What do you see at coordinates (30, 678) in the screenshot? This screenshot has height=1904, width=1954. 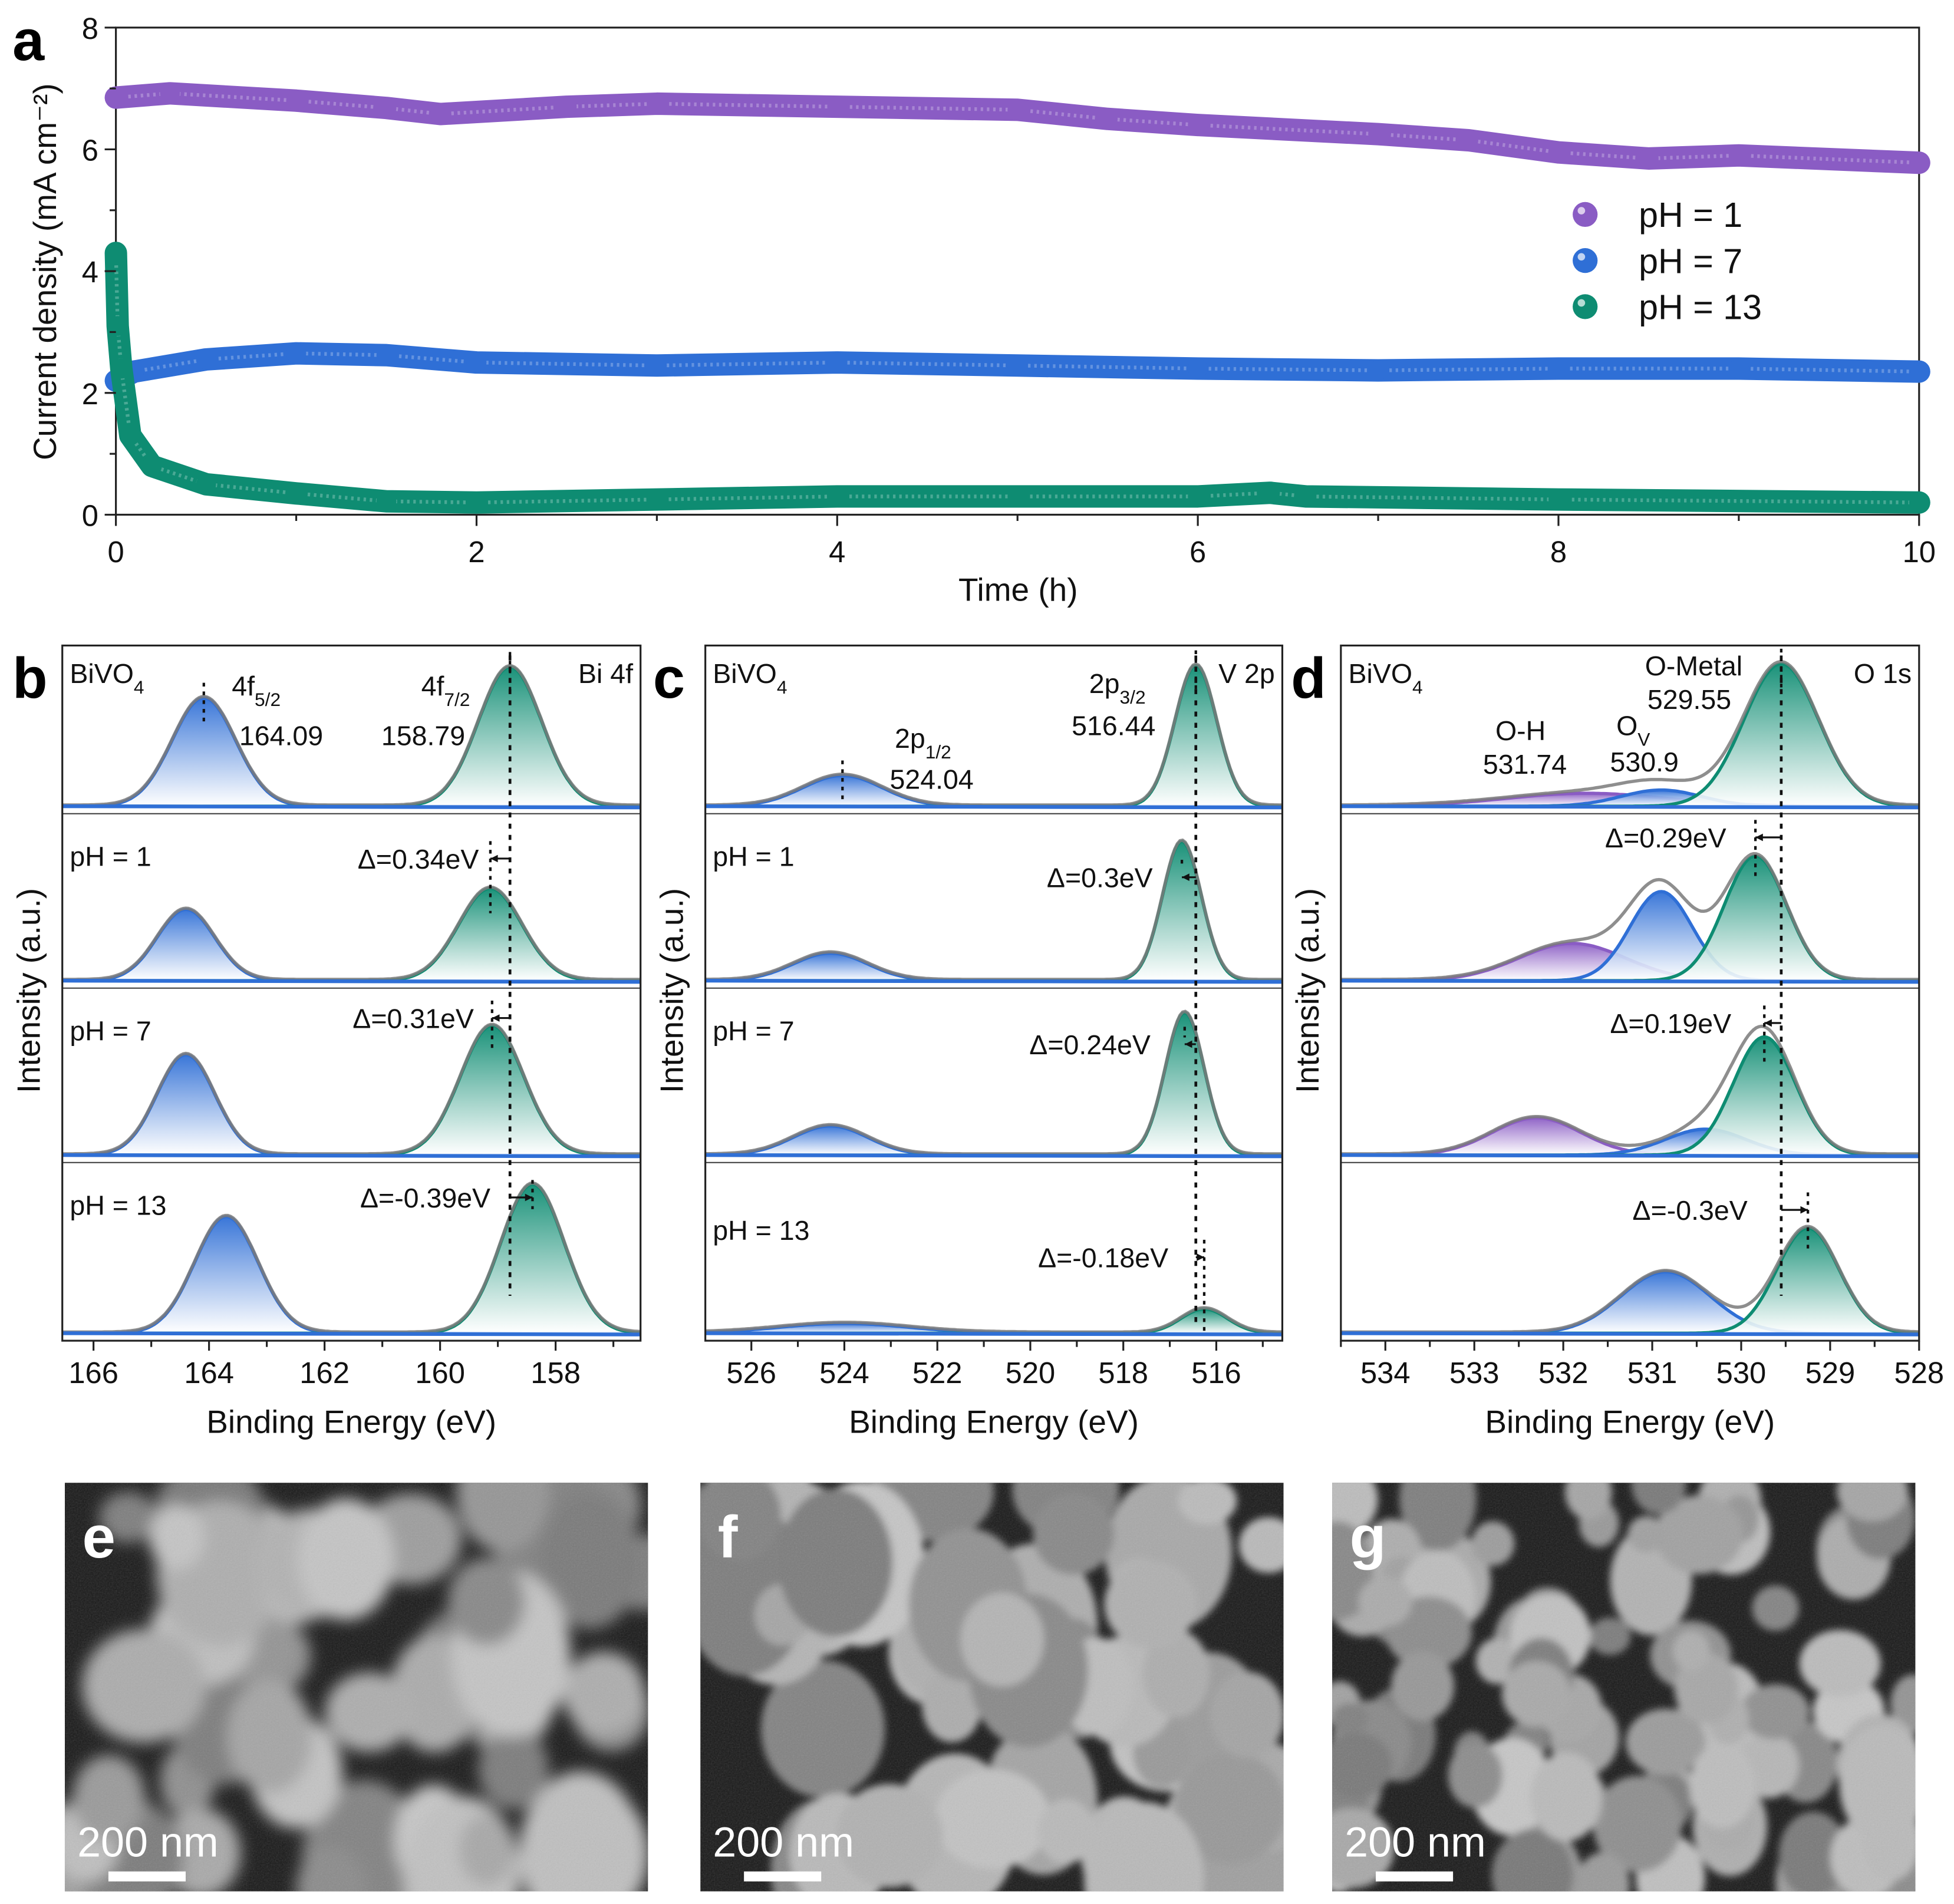 I see `panel-label-b: b` at bounding box center [30, 678].